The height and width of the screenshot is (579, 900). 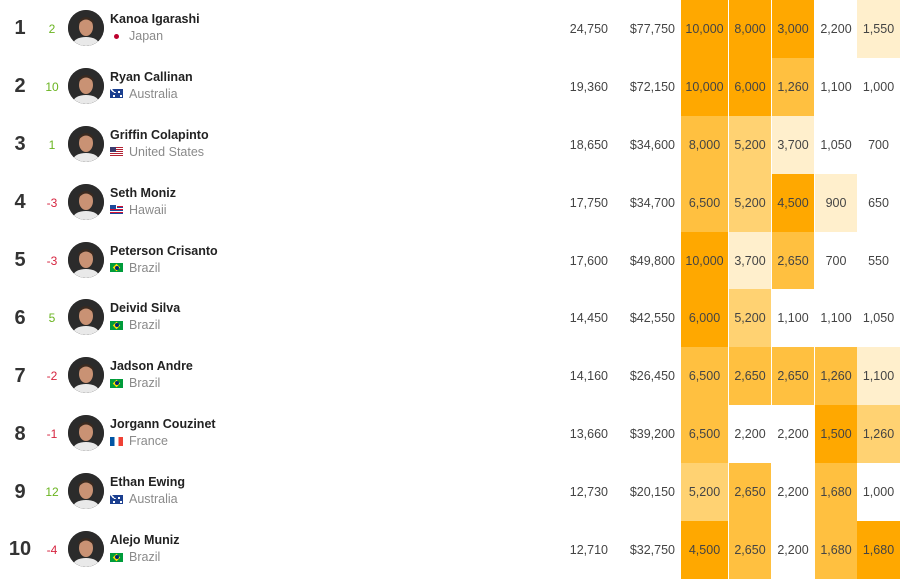 I want to click on rank-number: 7, so click(x=20, y=375).